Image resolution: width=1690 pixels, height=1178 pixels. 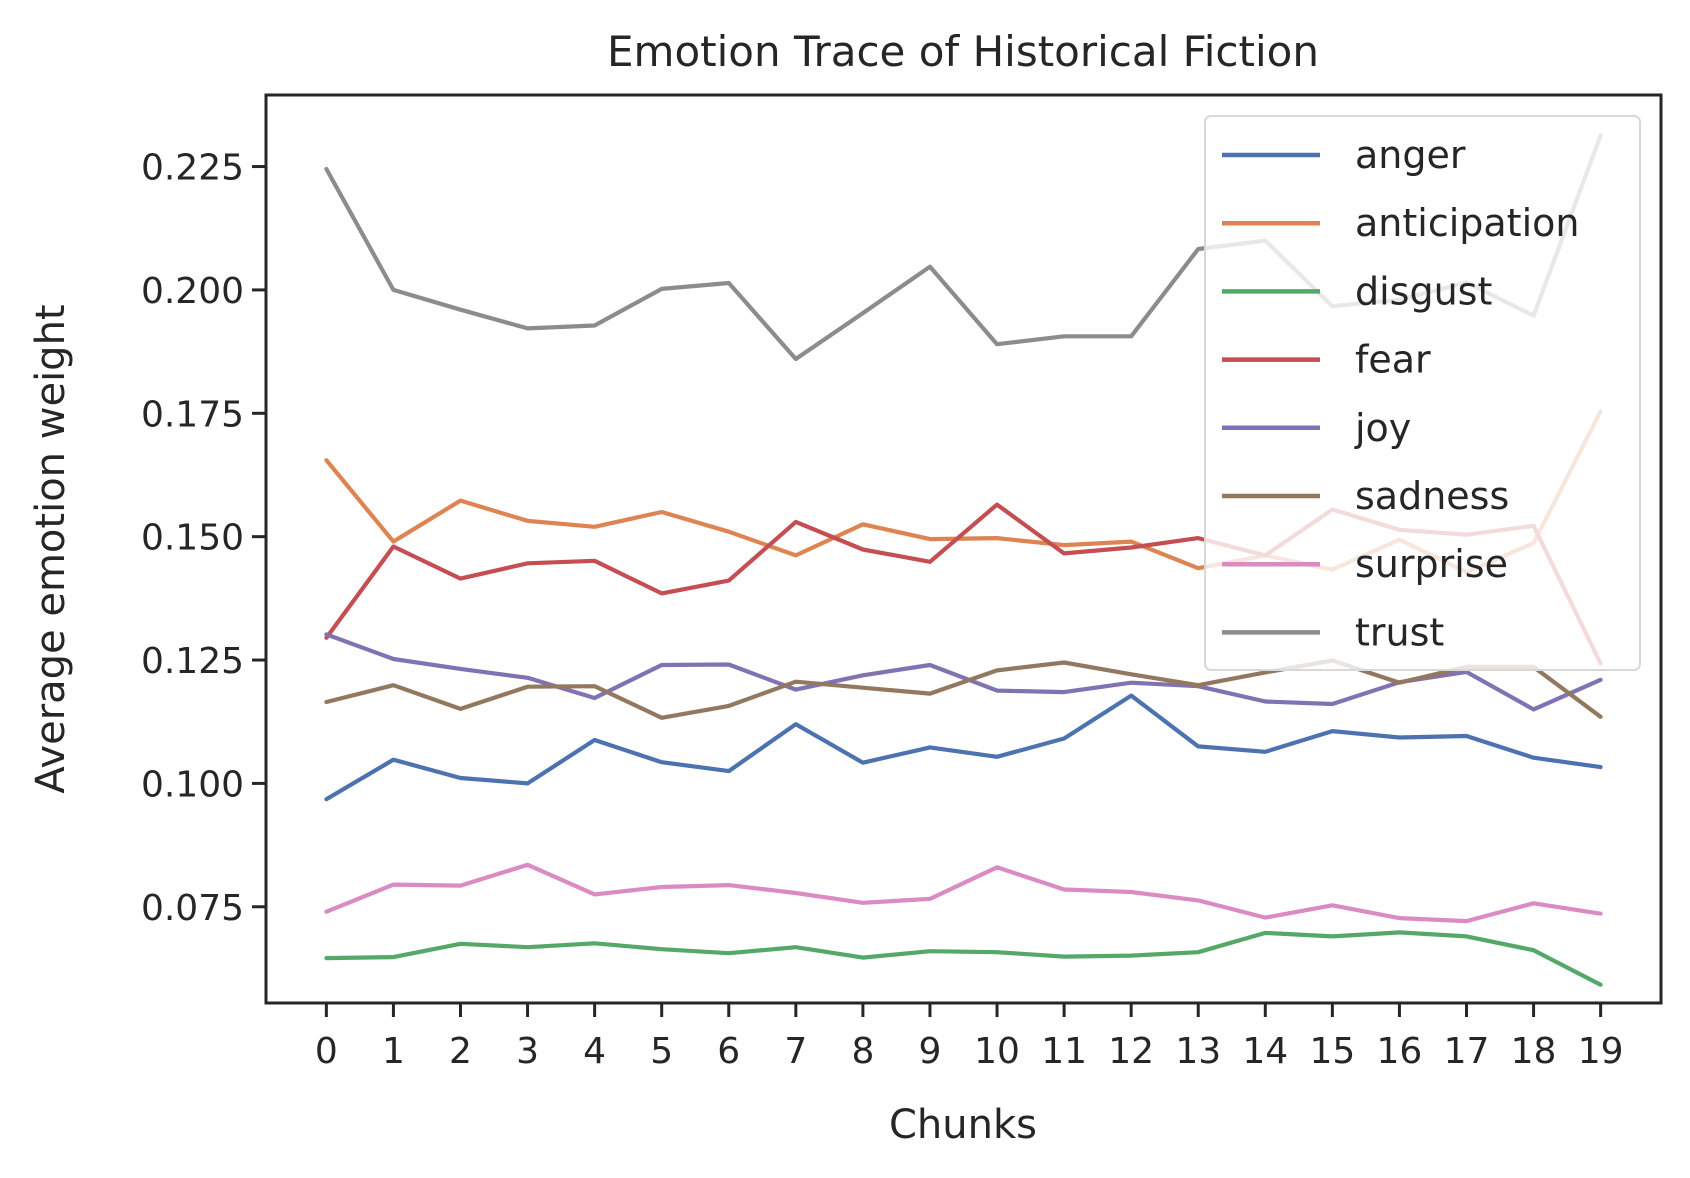 What do you see at coordinates (963, 689) in the screenshot?
I see `series-line-sadness` at bounding box center [963, 689].